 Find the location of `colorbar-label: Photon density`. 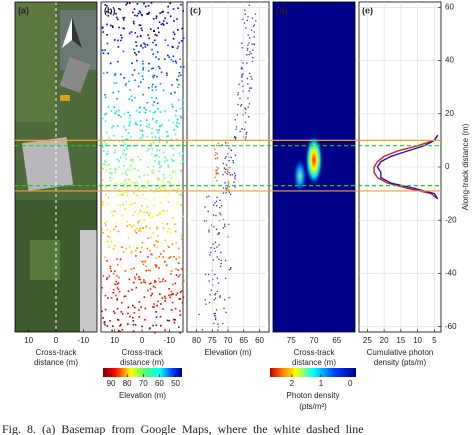

colorbar-label: Photon density is located at coordinates (313, 395).